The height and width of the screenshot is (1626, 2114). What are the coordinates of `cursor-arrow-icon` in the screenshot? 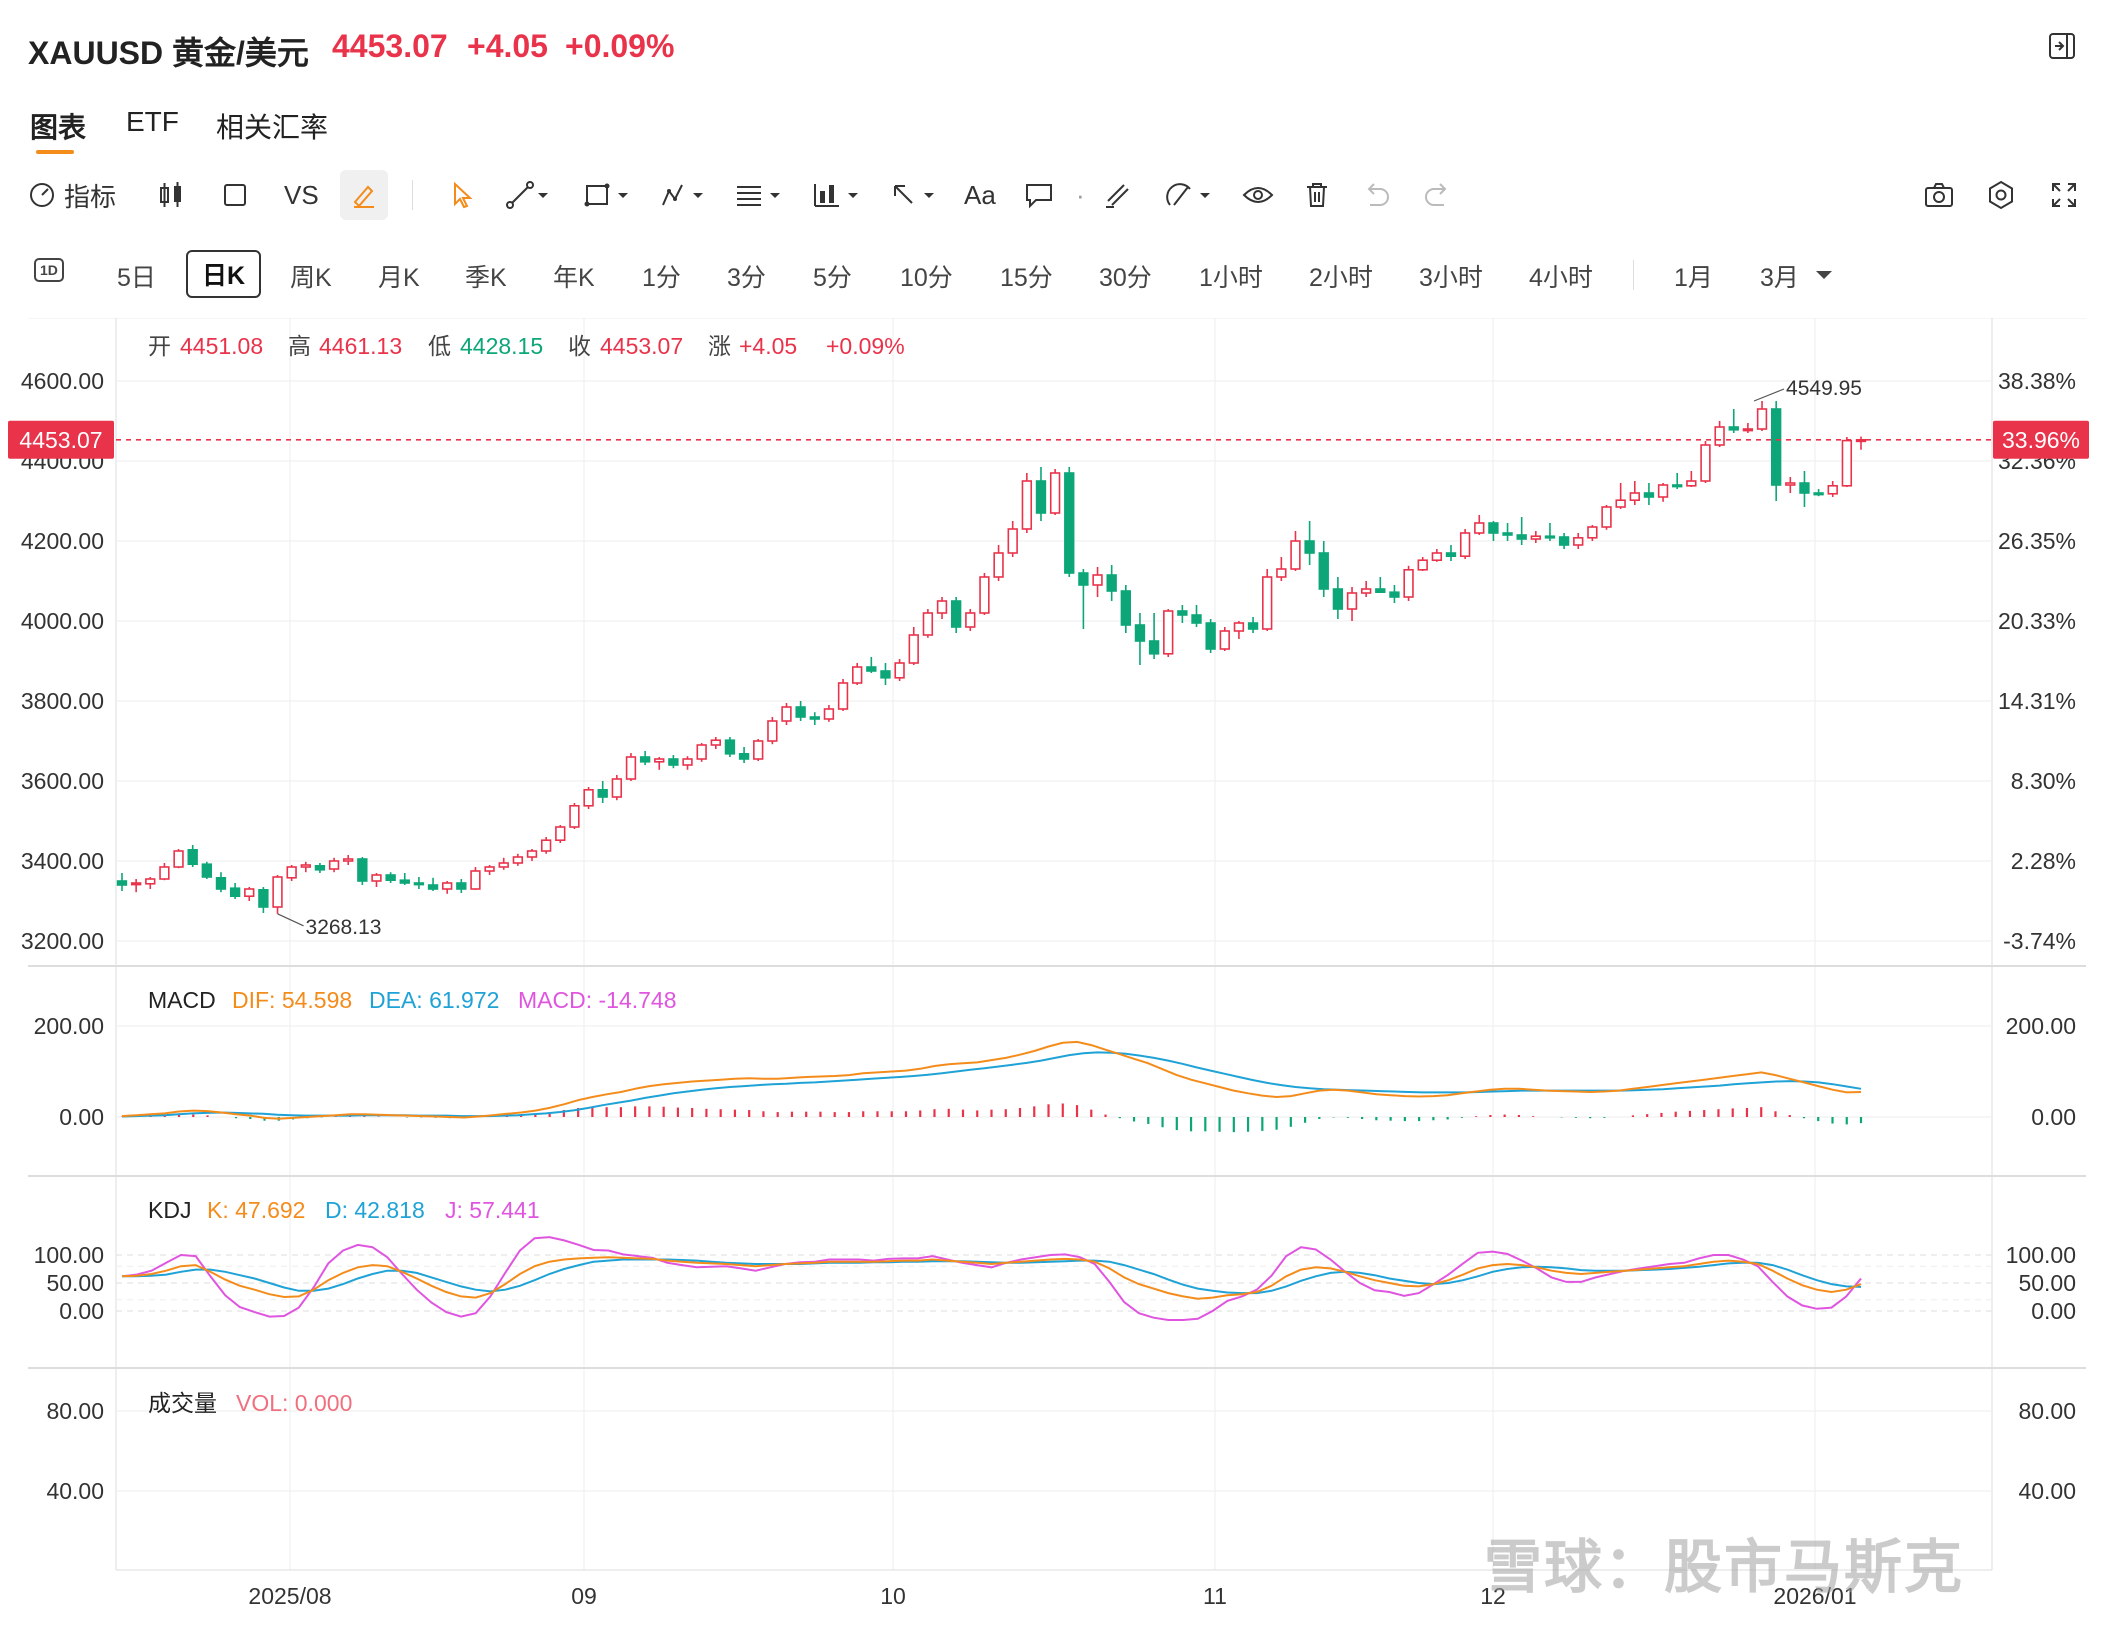 It's located at (463, 195).